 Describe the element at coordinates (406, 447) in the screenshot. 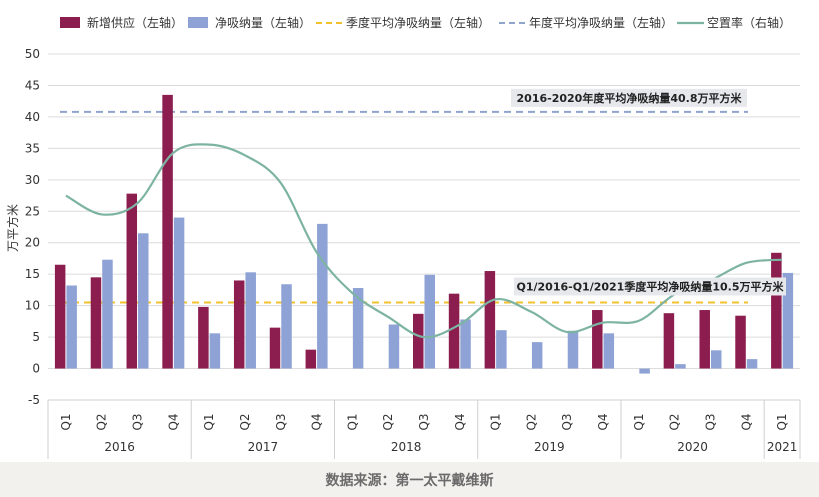

I see `year-label: 2018` at that location.